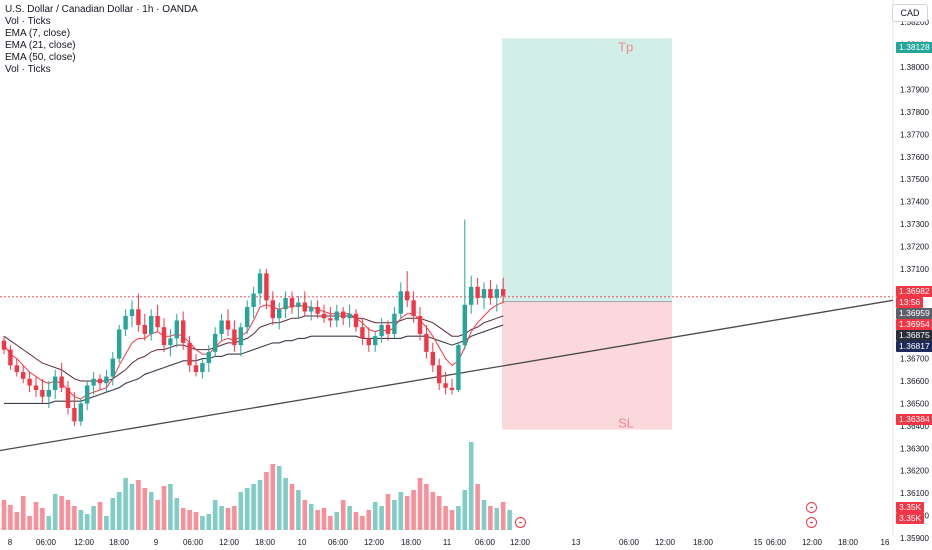  I want to click on sl-label: SL, so click(626, 422).